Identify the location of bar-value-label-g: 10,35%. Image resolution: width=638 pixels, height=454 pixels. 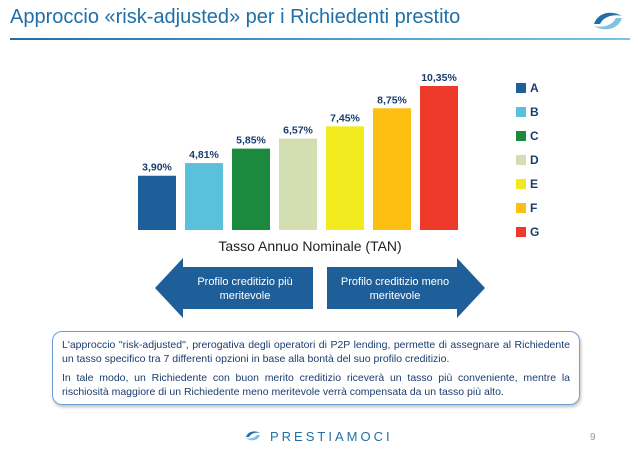
(439, 78).